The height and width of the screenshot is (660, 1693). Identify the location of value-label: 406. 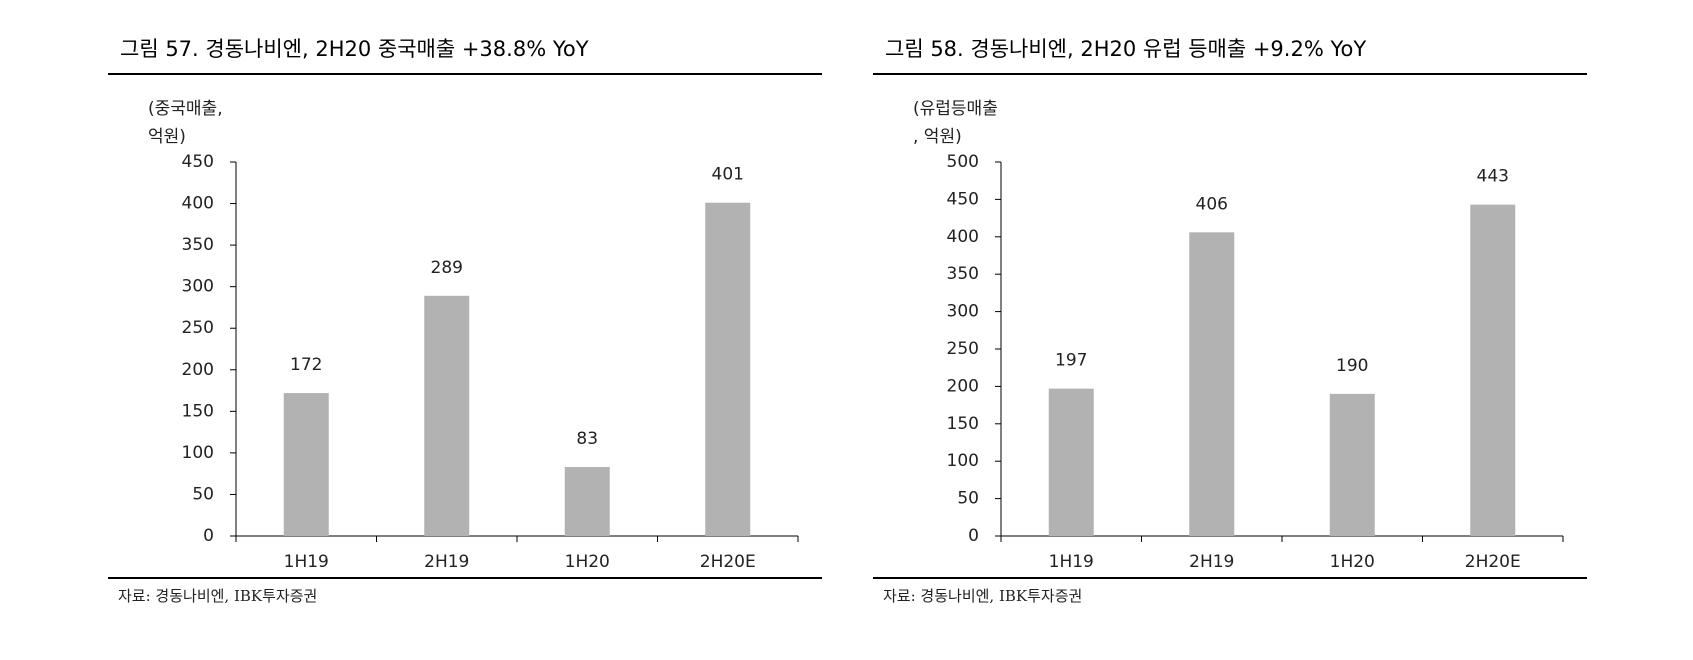
(1212, 204).